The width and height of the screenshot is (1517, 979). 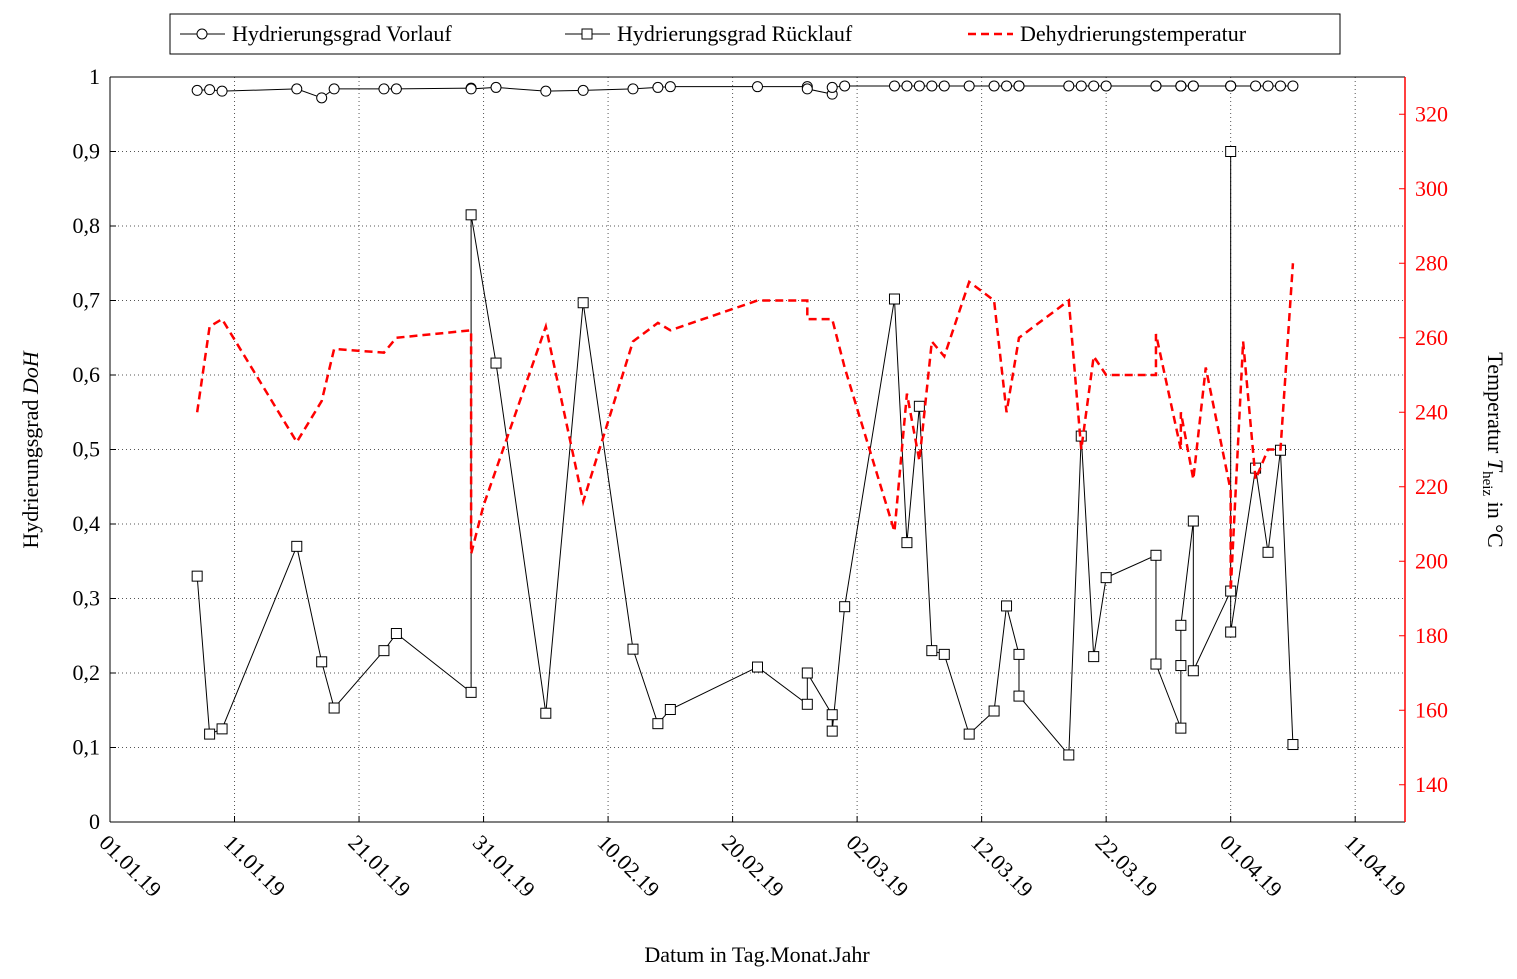 What do you see at coordinates (87, 523) in the screenshot?
I see `y-tick-label: 0,4` at bounding box center [87, 523].